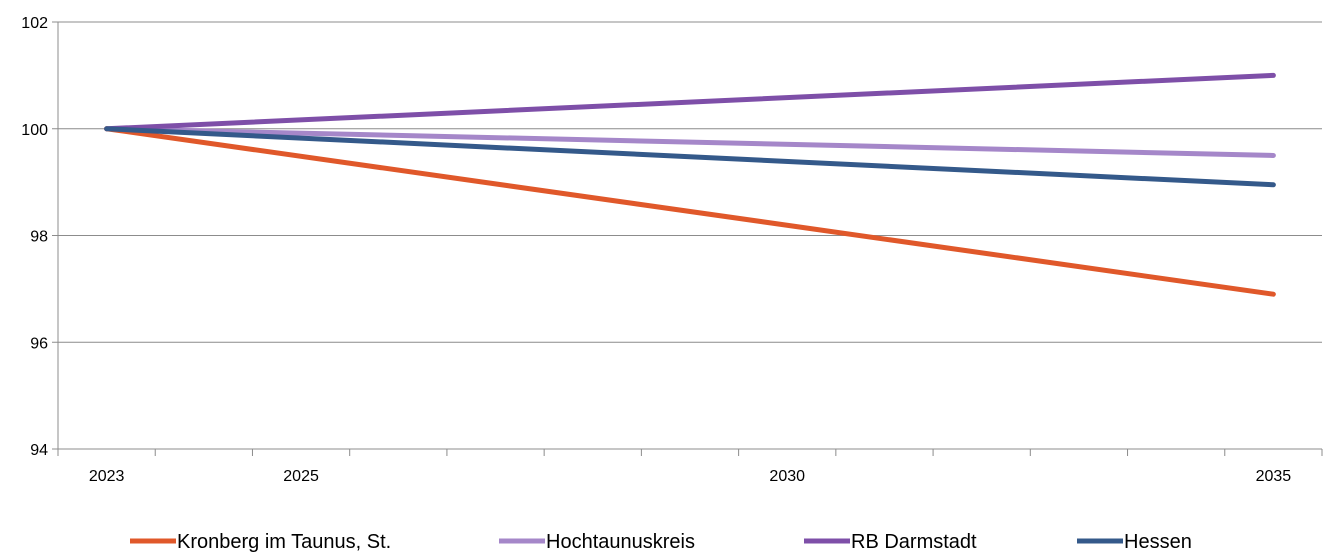 The height and width of the screenshot is (552, 1333). Describe the element at coordinates (690, 142) in the screenshot. I see `series-line-hochtaunuskreis` at that location.